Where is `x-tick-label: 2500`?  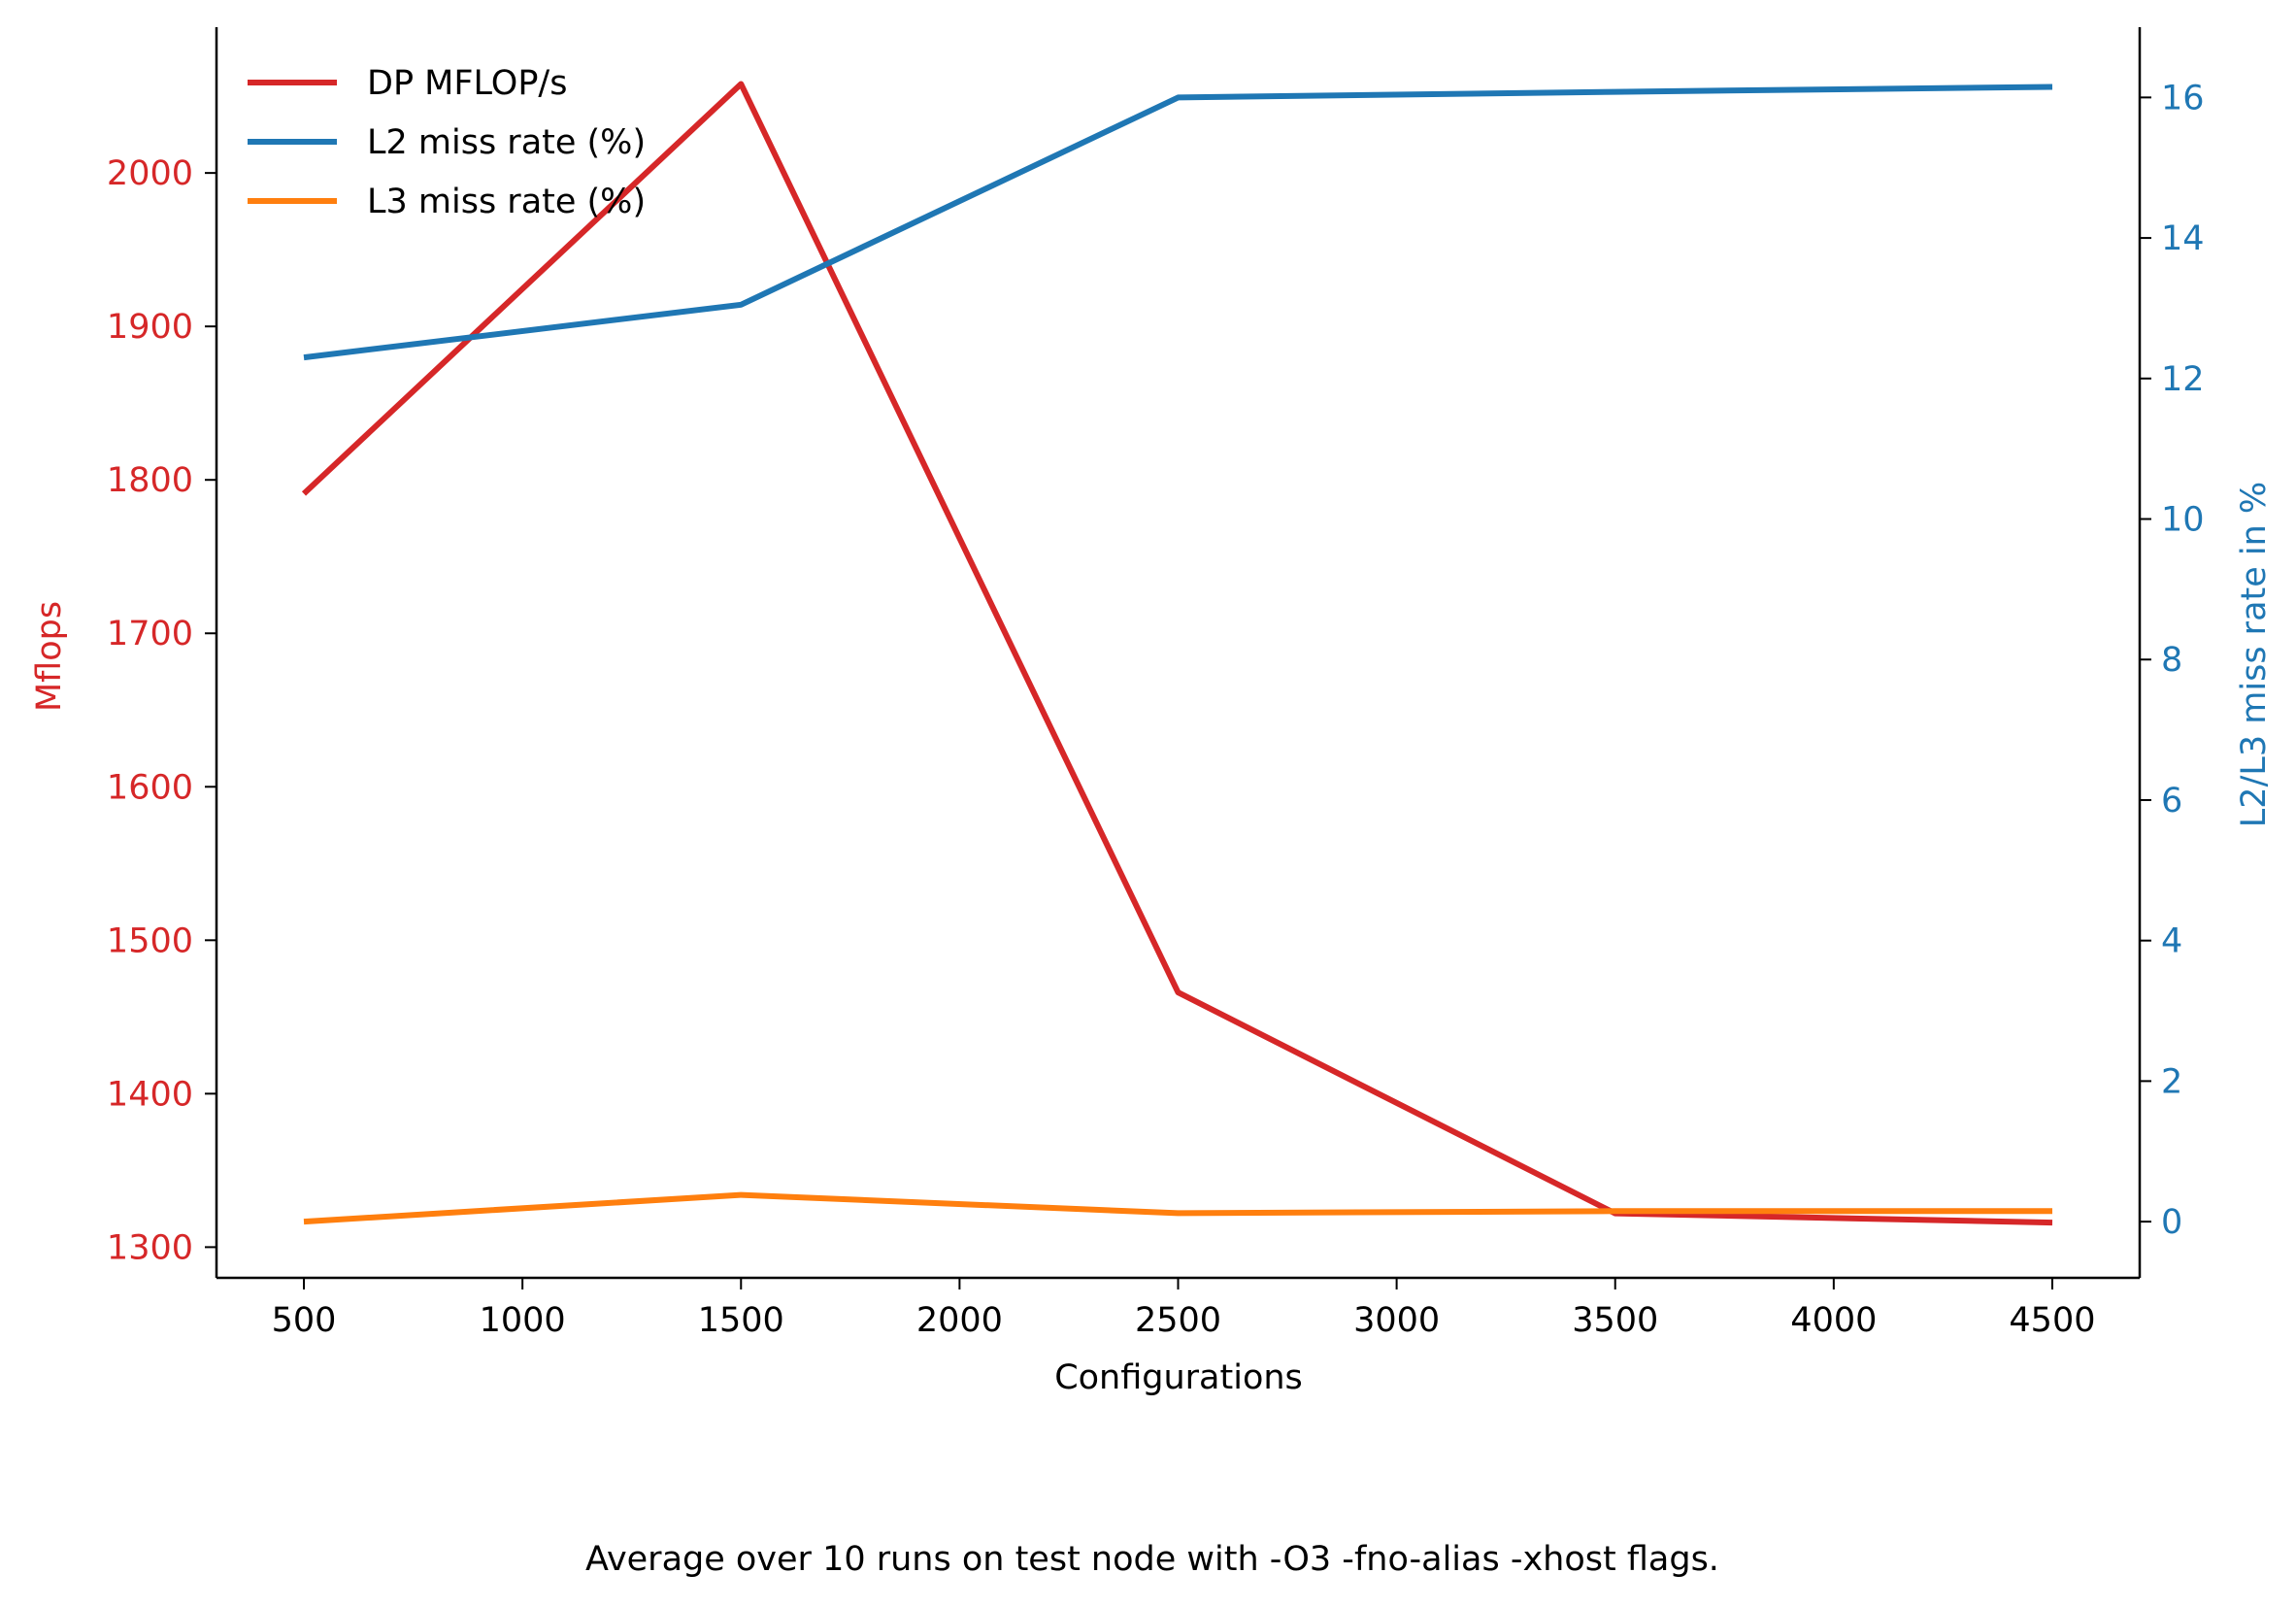
x-tick-label: 2500 is located at coordinates (1178, 1320).